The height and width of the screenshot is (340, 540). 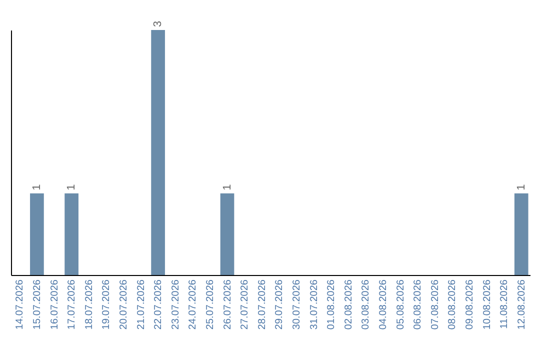 I want to click on x-tick-label: 27.07.2026, so click(x=245, y=304).